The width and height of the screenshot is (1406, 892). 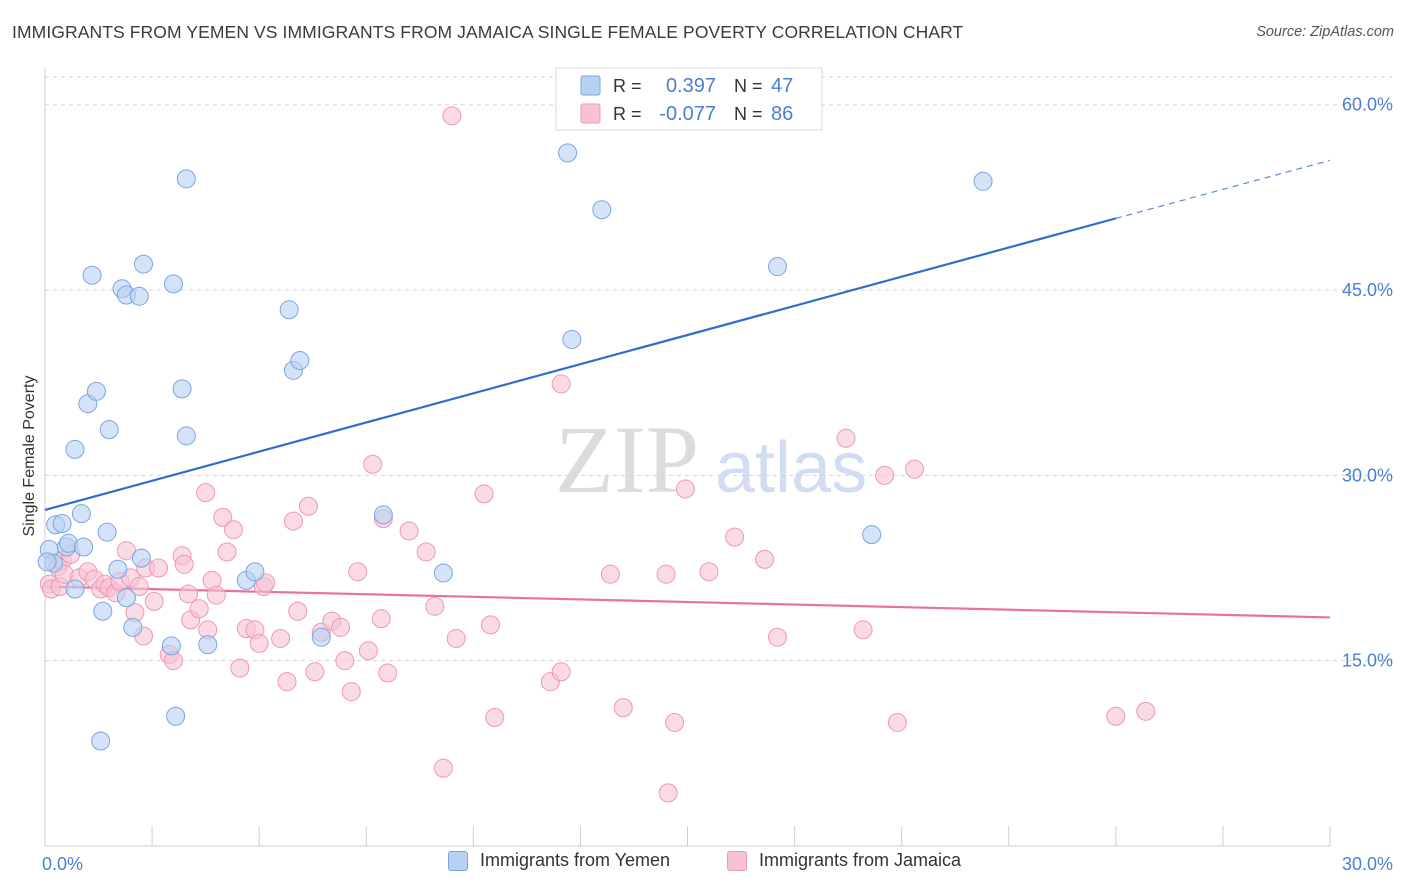 What do you see at coordinates (1223, 189) in the screenshot?
I see `trendline-yemen-extended` at bounding box center [1223, 189].